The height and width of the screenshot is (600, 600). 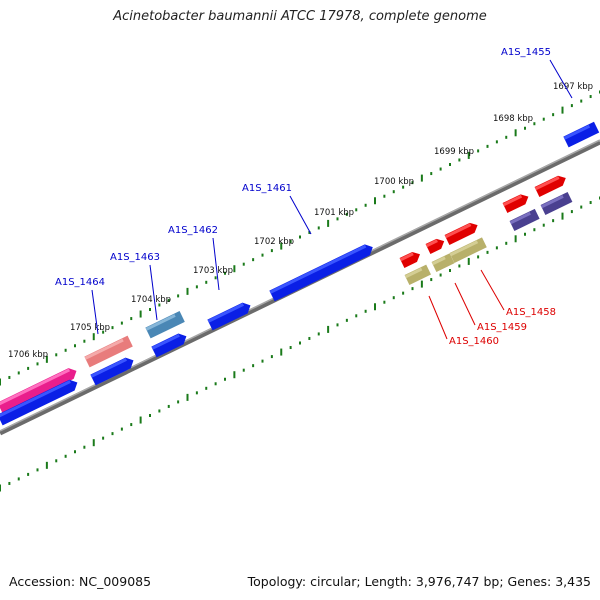 What do you see at coordinates (108, 368) in the screenshot?
I see `gene-rev-blue-2-shade` at bounding box center [108, 368].